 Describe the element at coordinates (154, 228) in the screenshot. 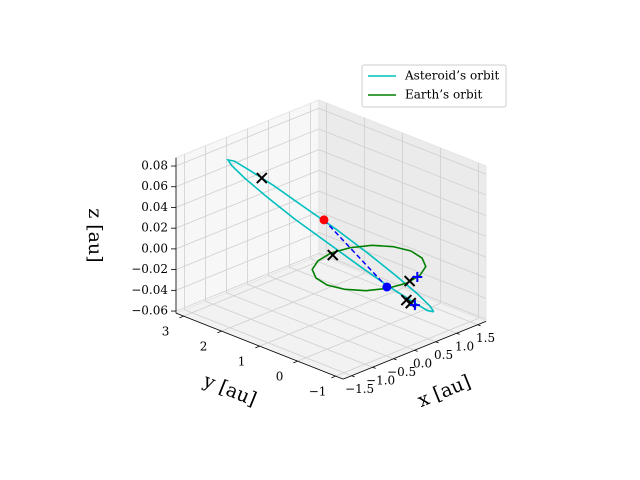

I see `z-tick-label: 0.02` at that location.